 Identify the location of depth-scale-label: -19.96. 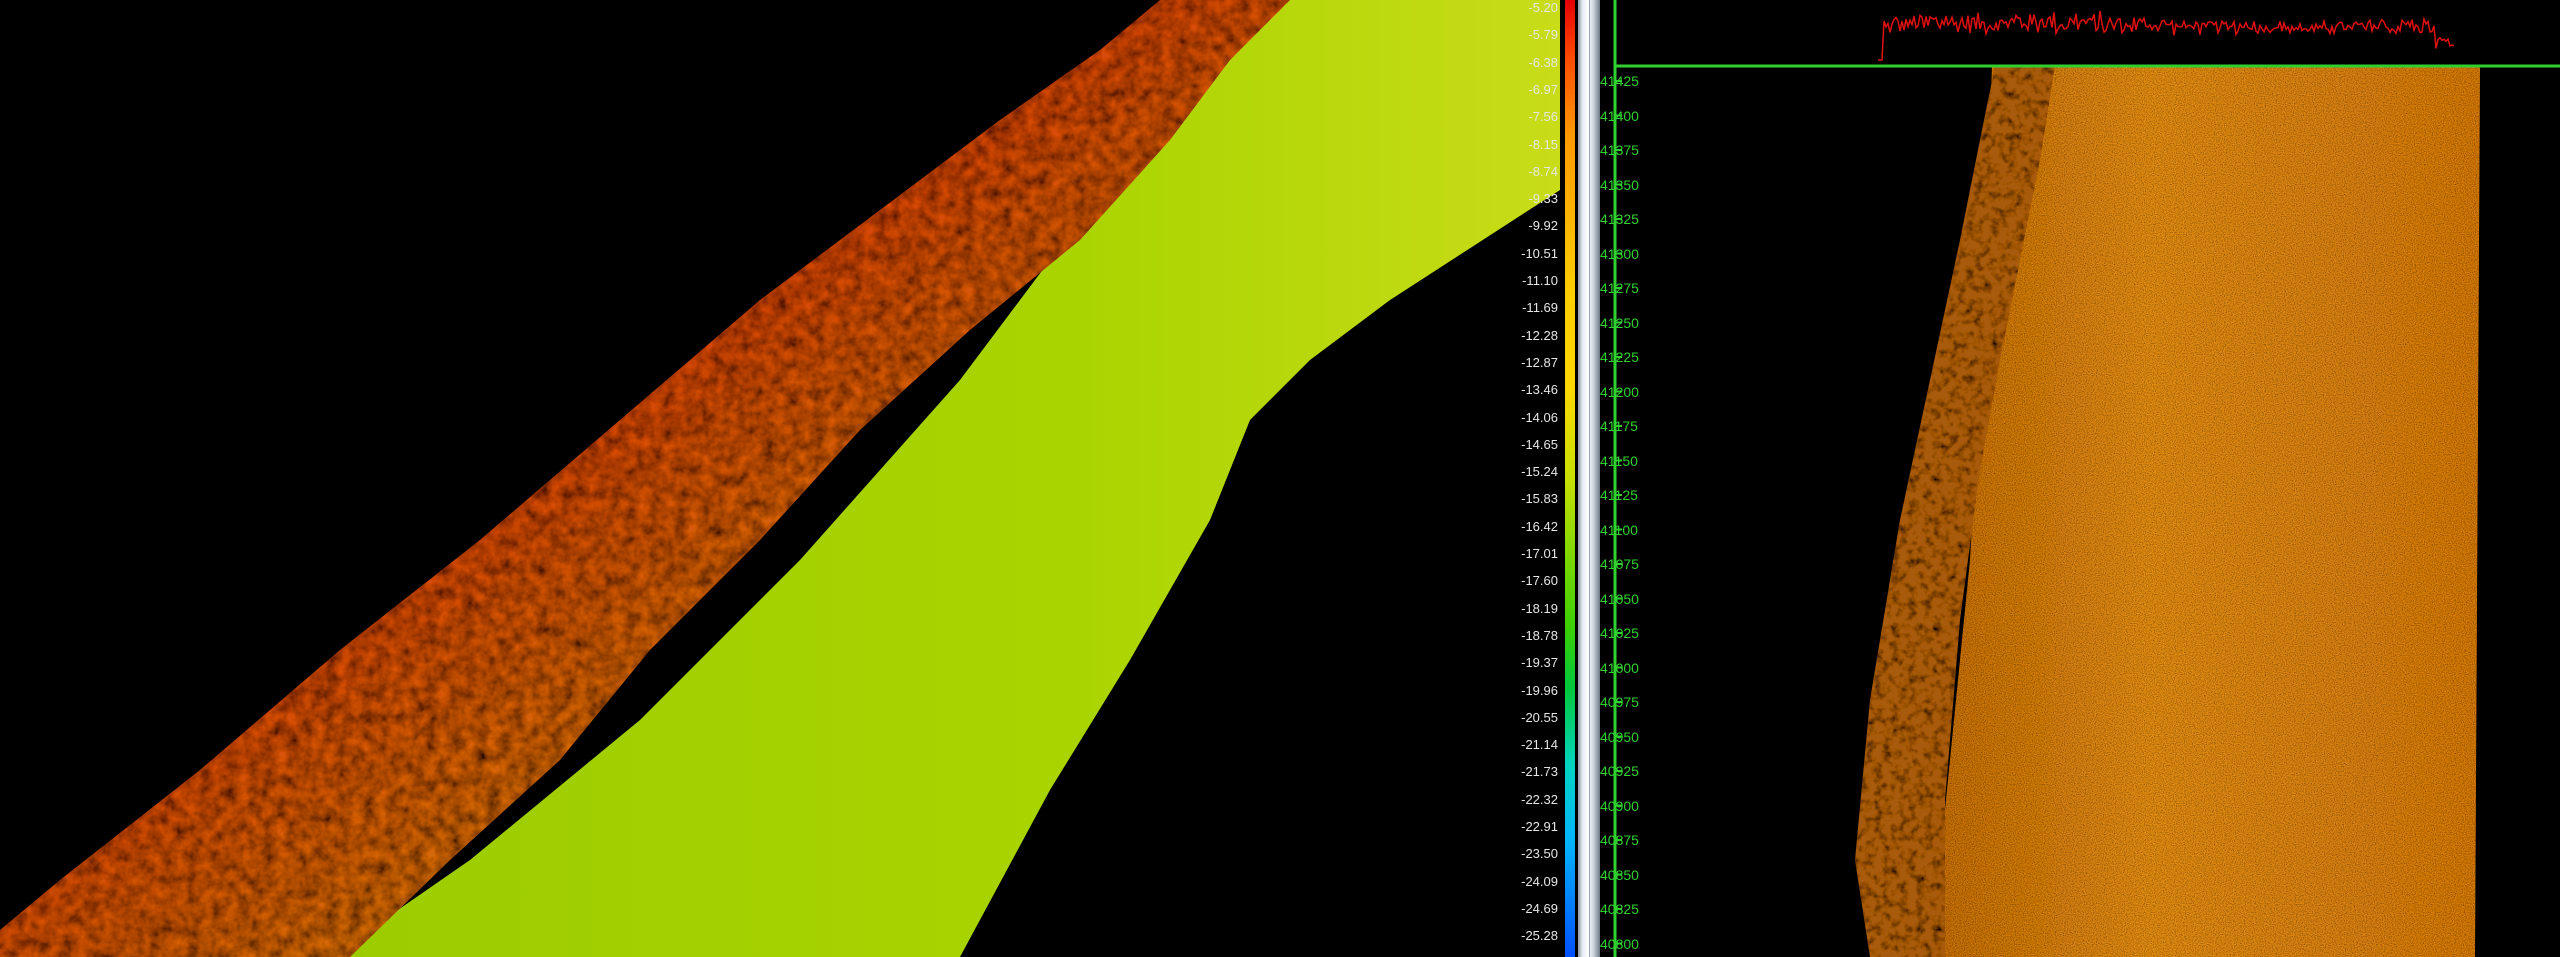
(1539, 690).